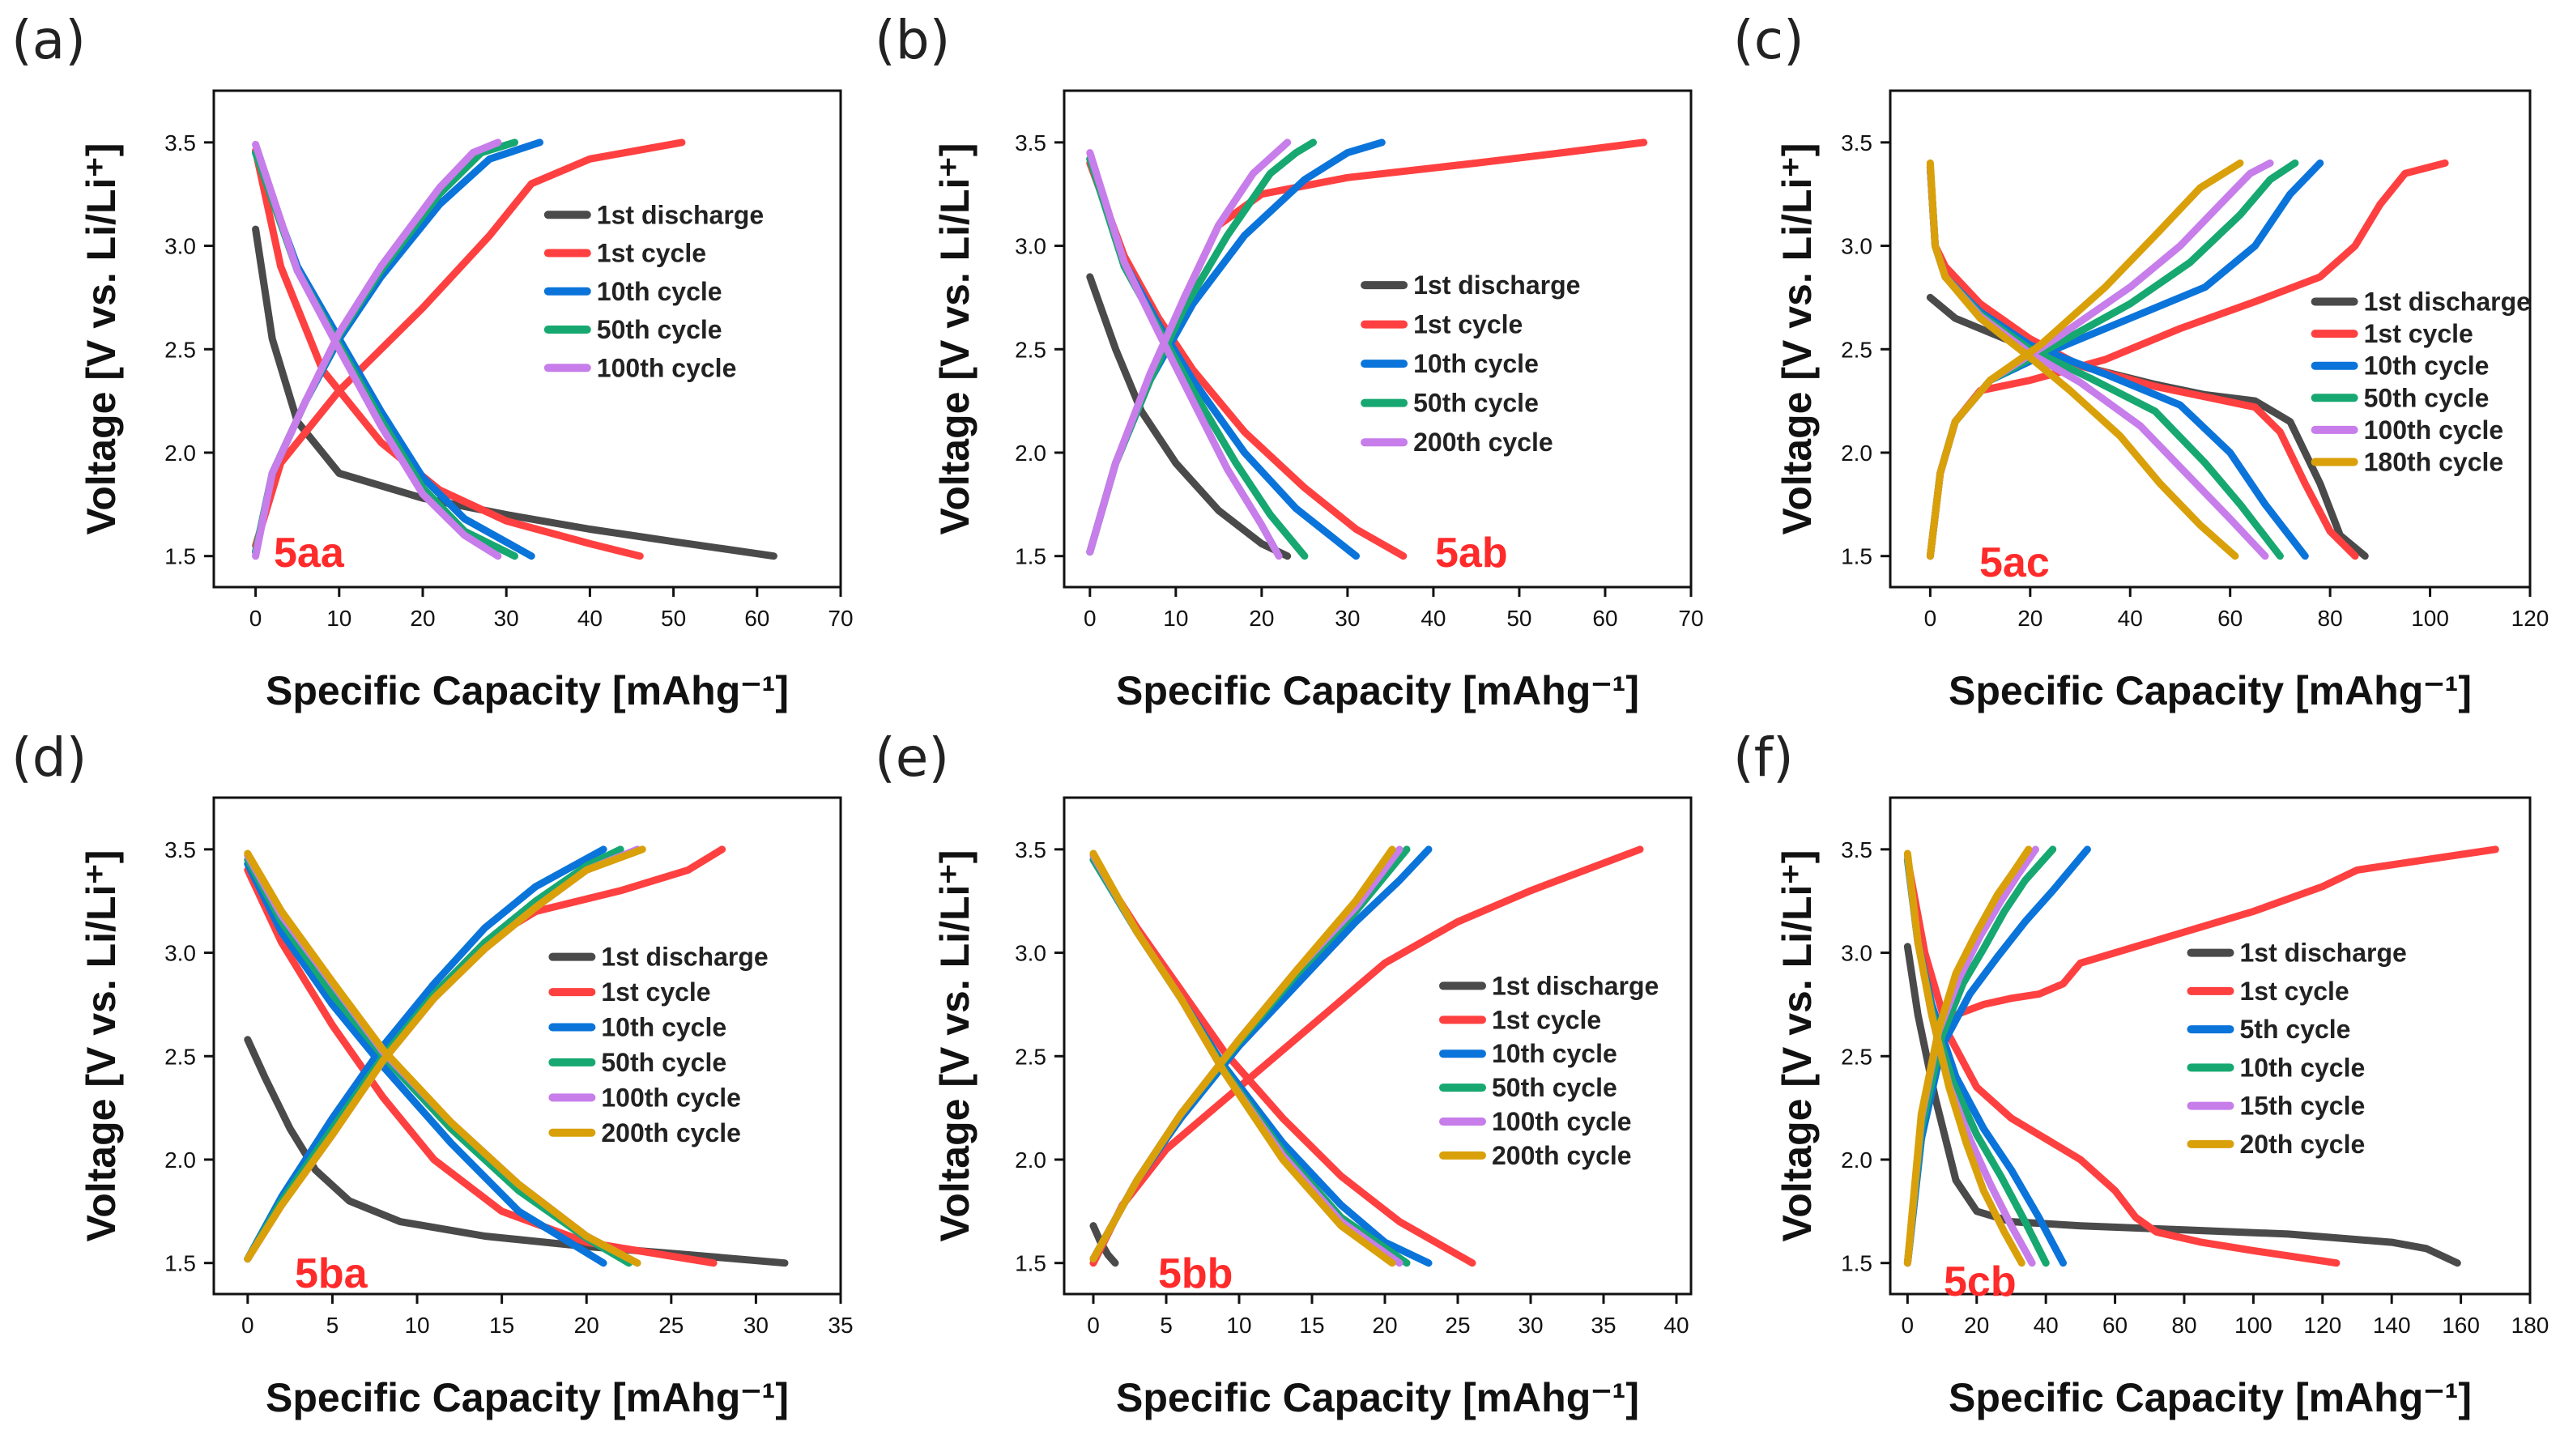 The height and width of the screenshot is (1456, 2560). What do you see at coordinates (912, 757) in the screenshot?
I see `panel-letter: (e)` at bounding box center [912, 757].